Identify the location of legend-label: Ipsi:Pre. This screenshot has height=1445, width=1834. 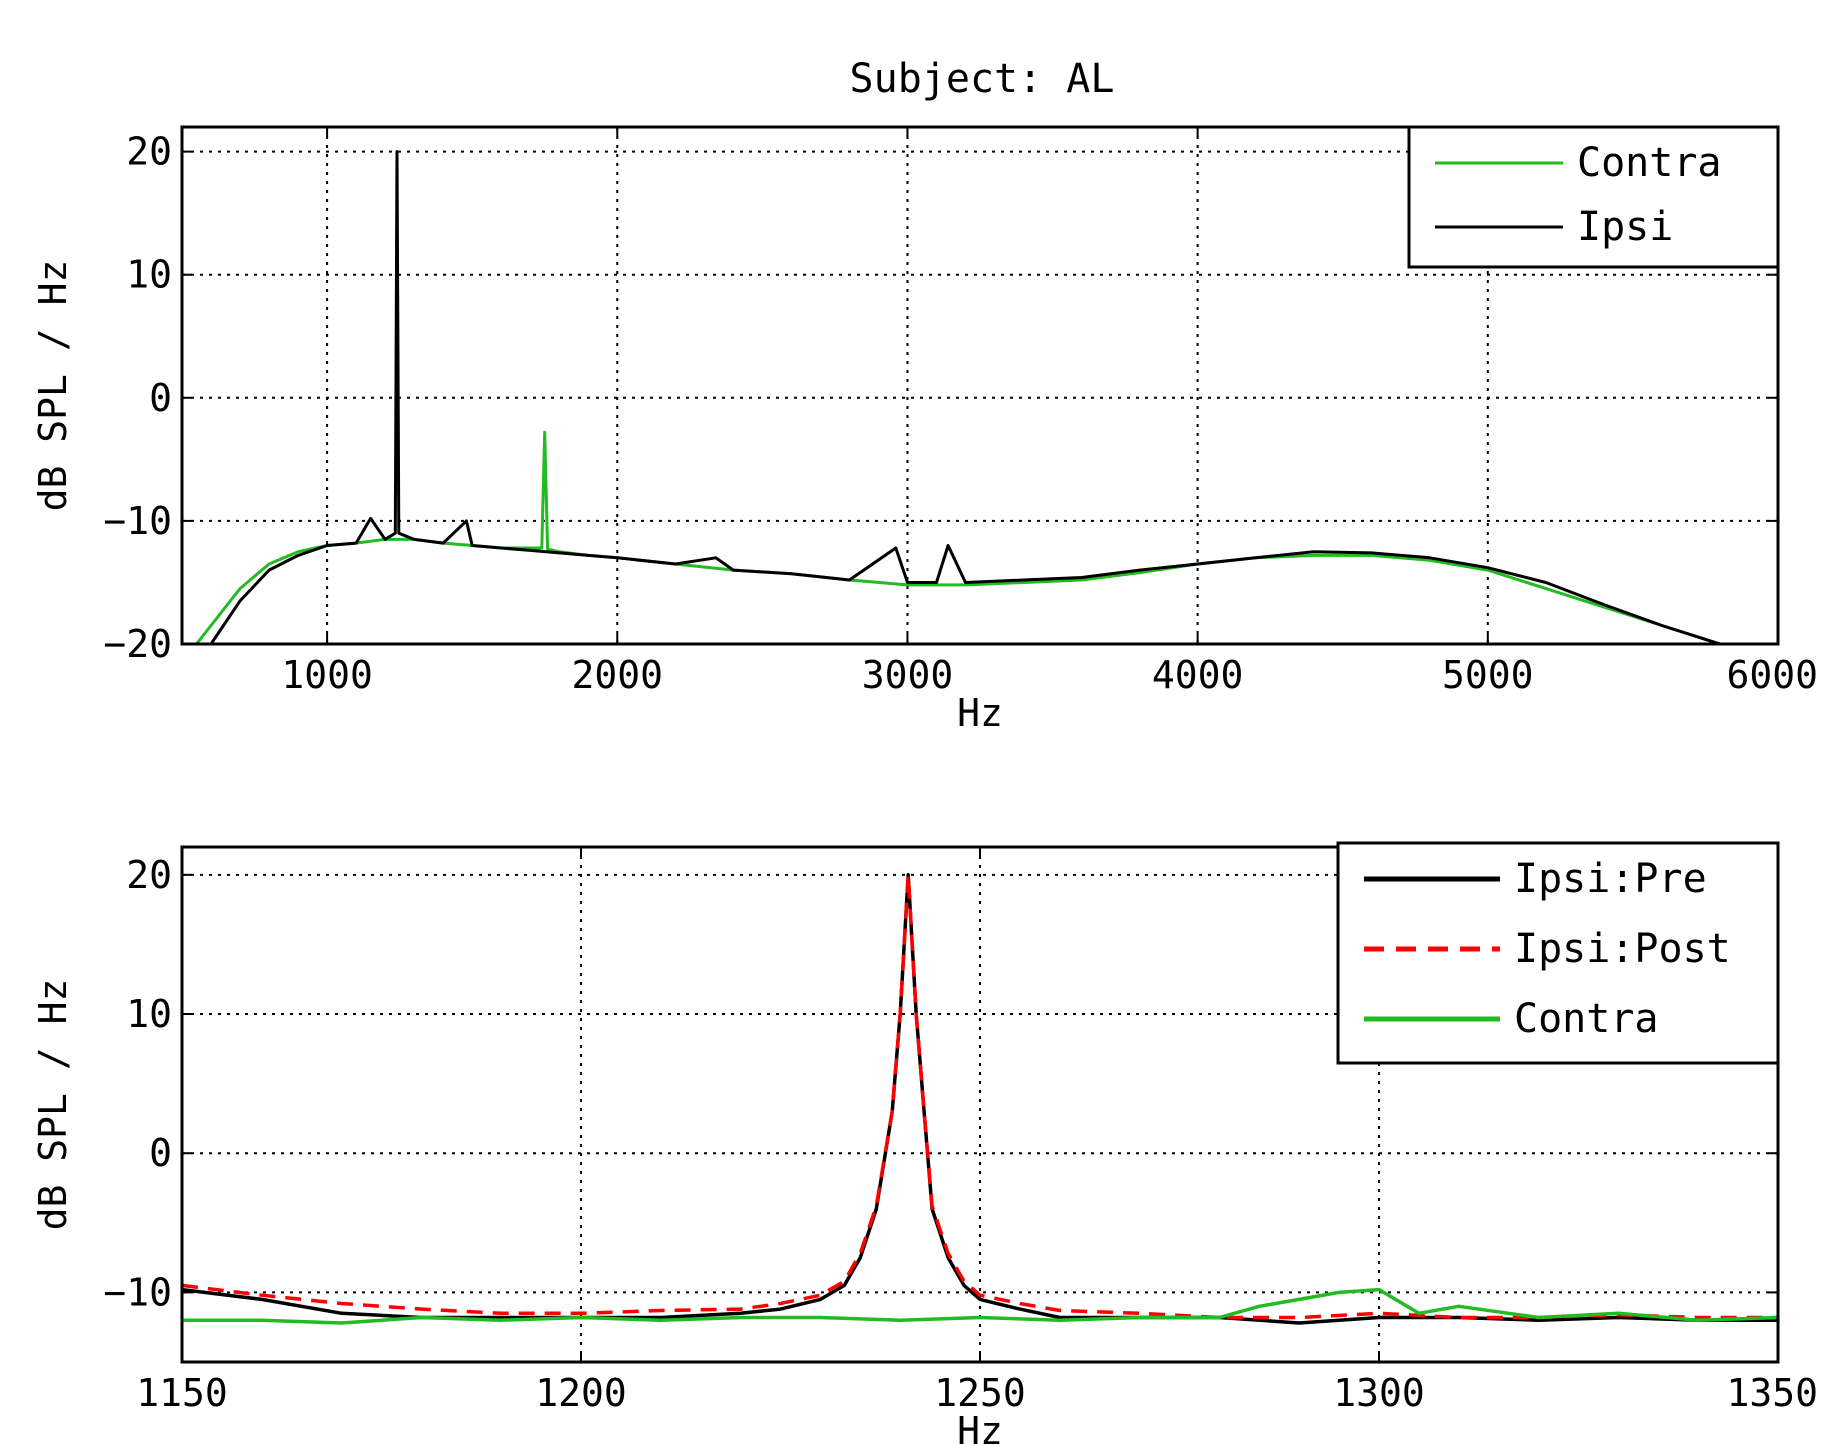
(1610, 879).